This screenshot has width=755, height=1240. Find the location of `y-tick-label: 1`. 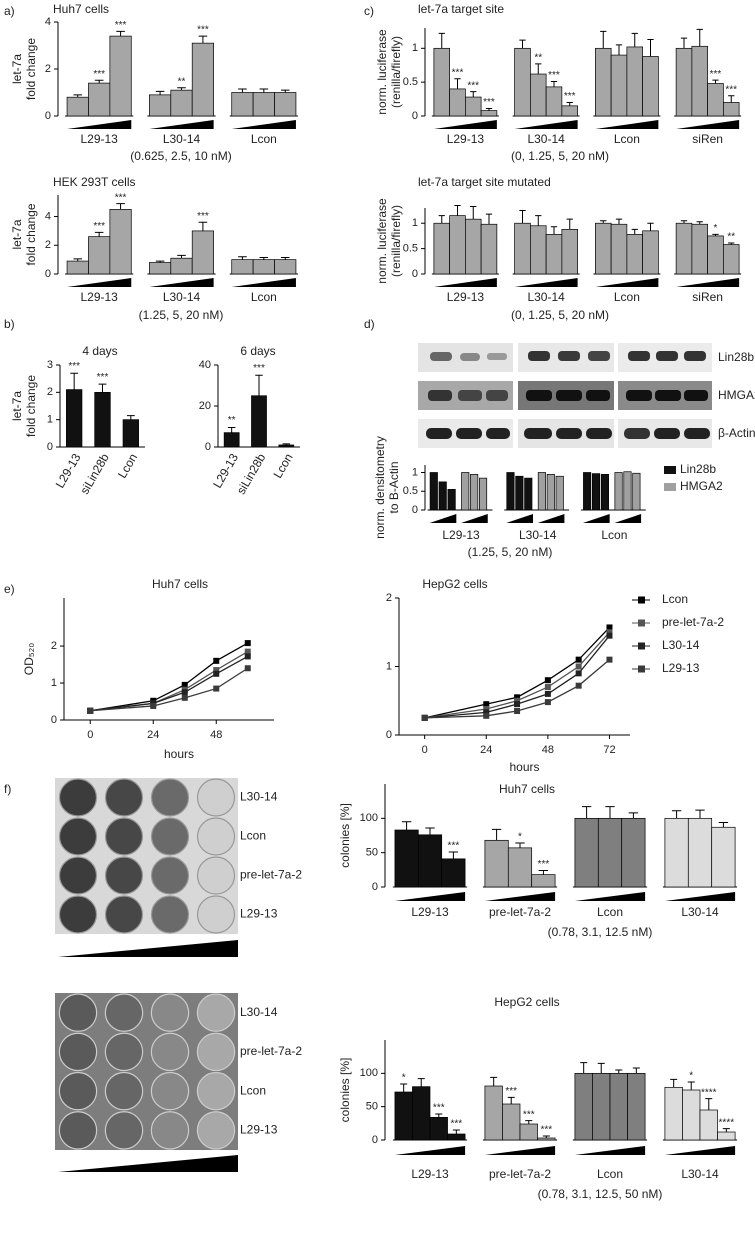

y-tick-label: 1 is located at coordinates (415, 472).